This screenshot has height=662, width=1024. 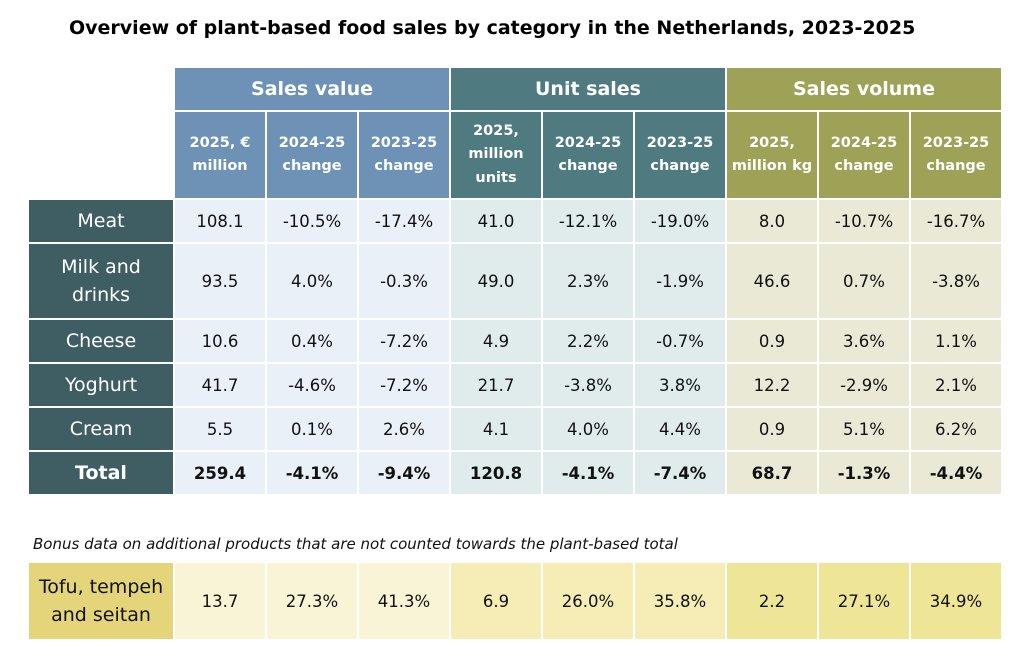 What do you see at coordinates (864, 601) in the screenshot?
I see `bonus-cell: 27.1%` at bounding box center [864, 601].